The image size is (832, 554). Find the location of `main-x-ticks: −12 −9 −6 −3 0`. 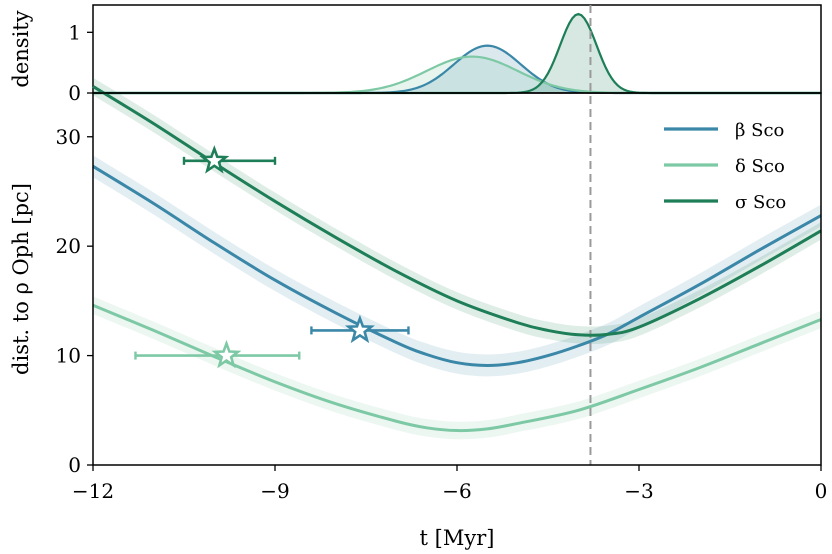

main-x-ticks: −12 −9 −6 −3 0 is located at coordinates (449, 484).